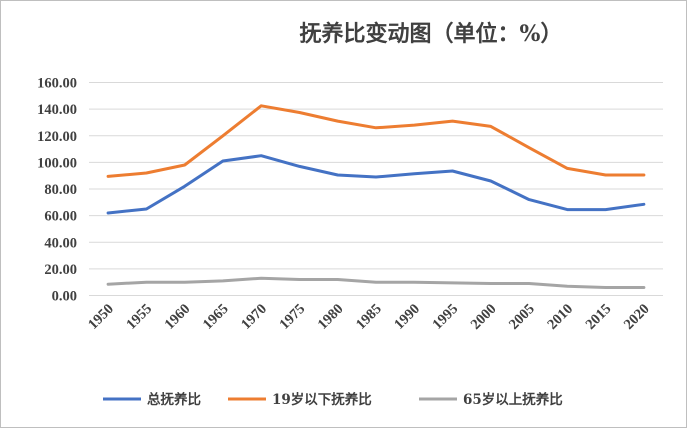  Describe the element at coordinates (216, 317) in the screenshot. I see `x-tick-label: 1965` at that location.